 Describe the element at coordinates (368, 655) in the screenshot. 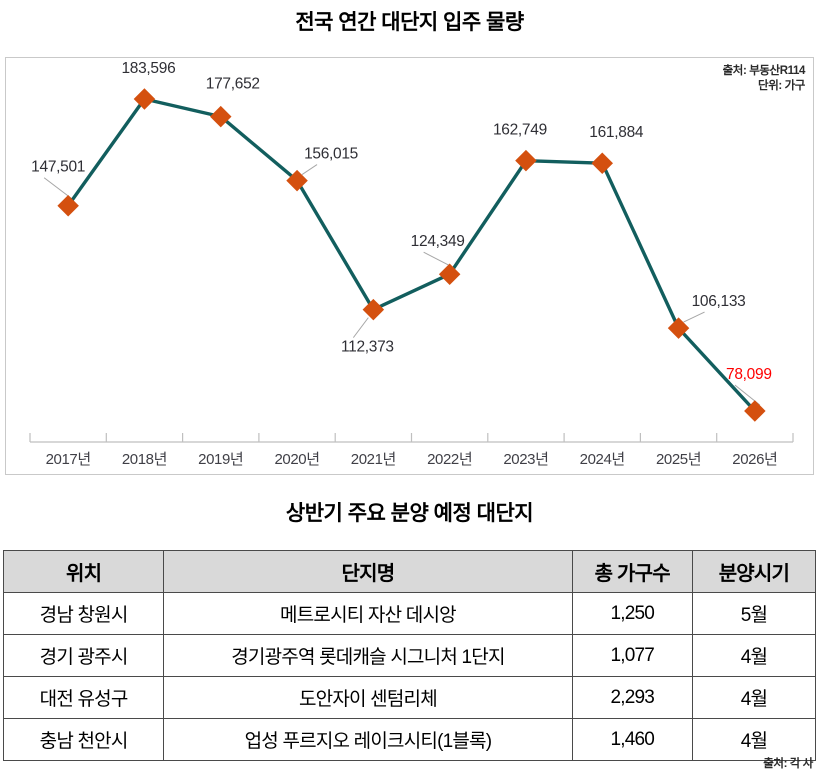

I see `table-cell-complex: 경기광주역 롯데캐슬 시그니처 1단지` at that location.